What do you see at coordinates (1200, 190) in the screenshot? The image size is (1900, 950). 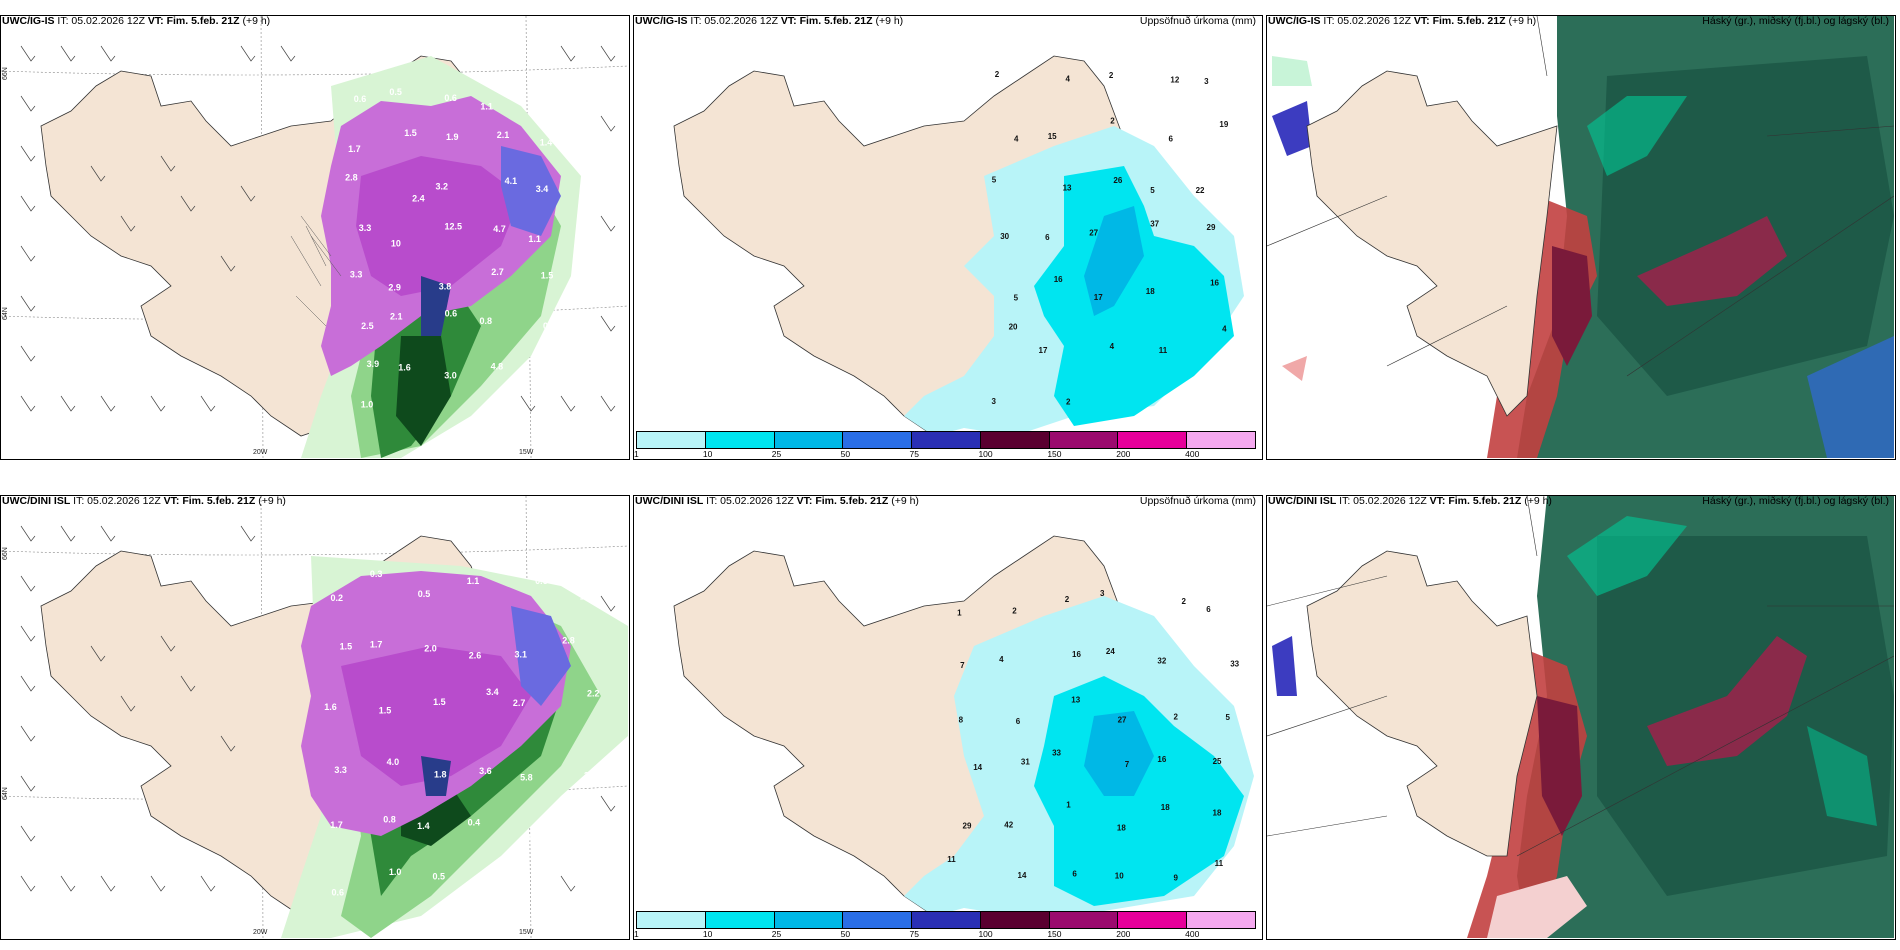 I see `precip-value-label: 22` at bounding box center [1200, 190].